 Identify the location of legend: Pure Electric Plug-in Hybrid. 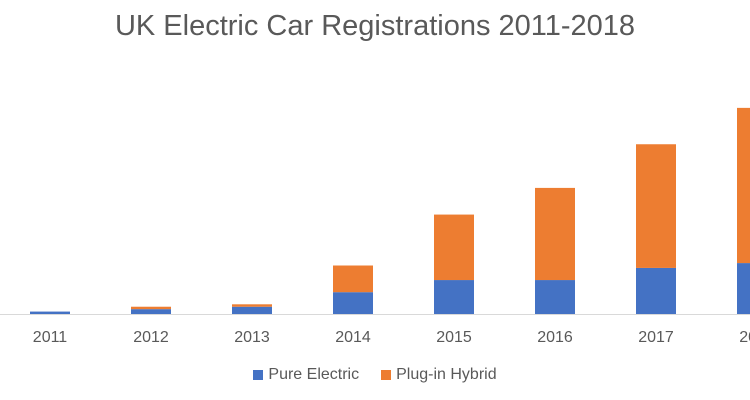
(375, 375).